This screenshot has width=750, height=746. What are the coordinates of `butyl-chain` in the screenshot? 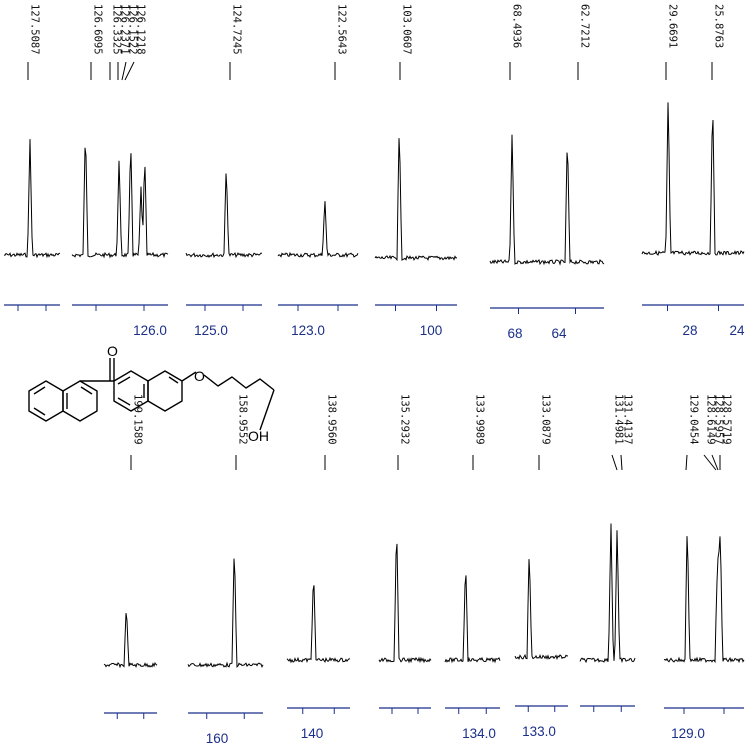 It's located at (239, 382).